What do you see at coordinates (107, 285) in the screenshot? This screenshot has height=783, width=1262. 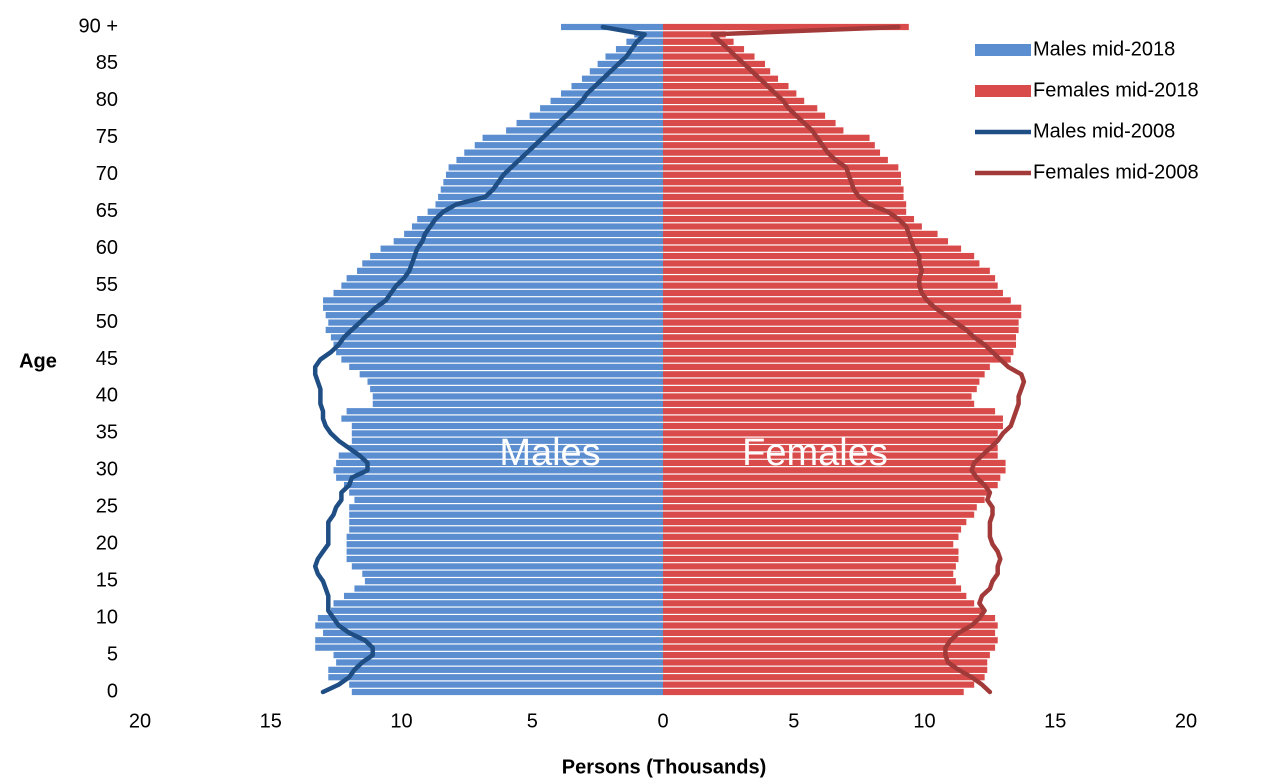 I see `y-tick-label: 55` at bounding box center [107, 285].